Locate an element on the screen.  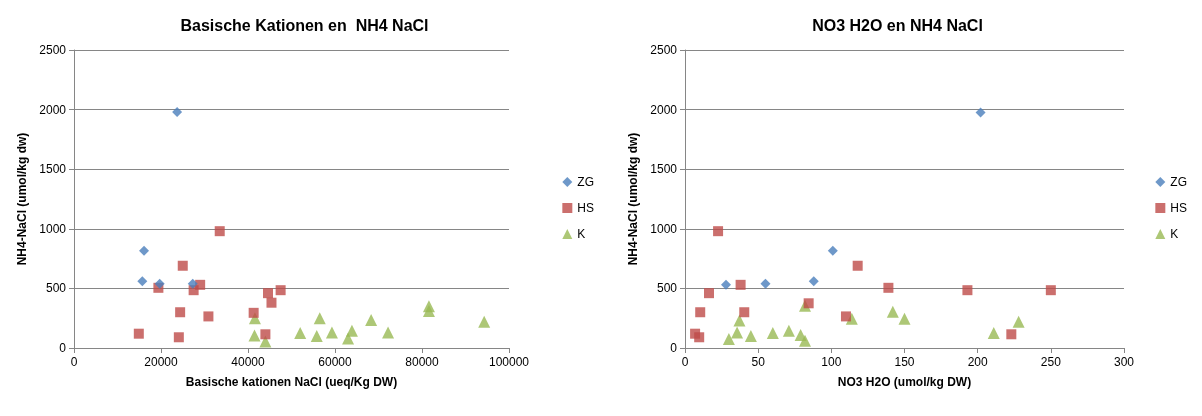
chart-title: NO3 H2O en NH4 NaCl is located at coordinates (897, 25).